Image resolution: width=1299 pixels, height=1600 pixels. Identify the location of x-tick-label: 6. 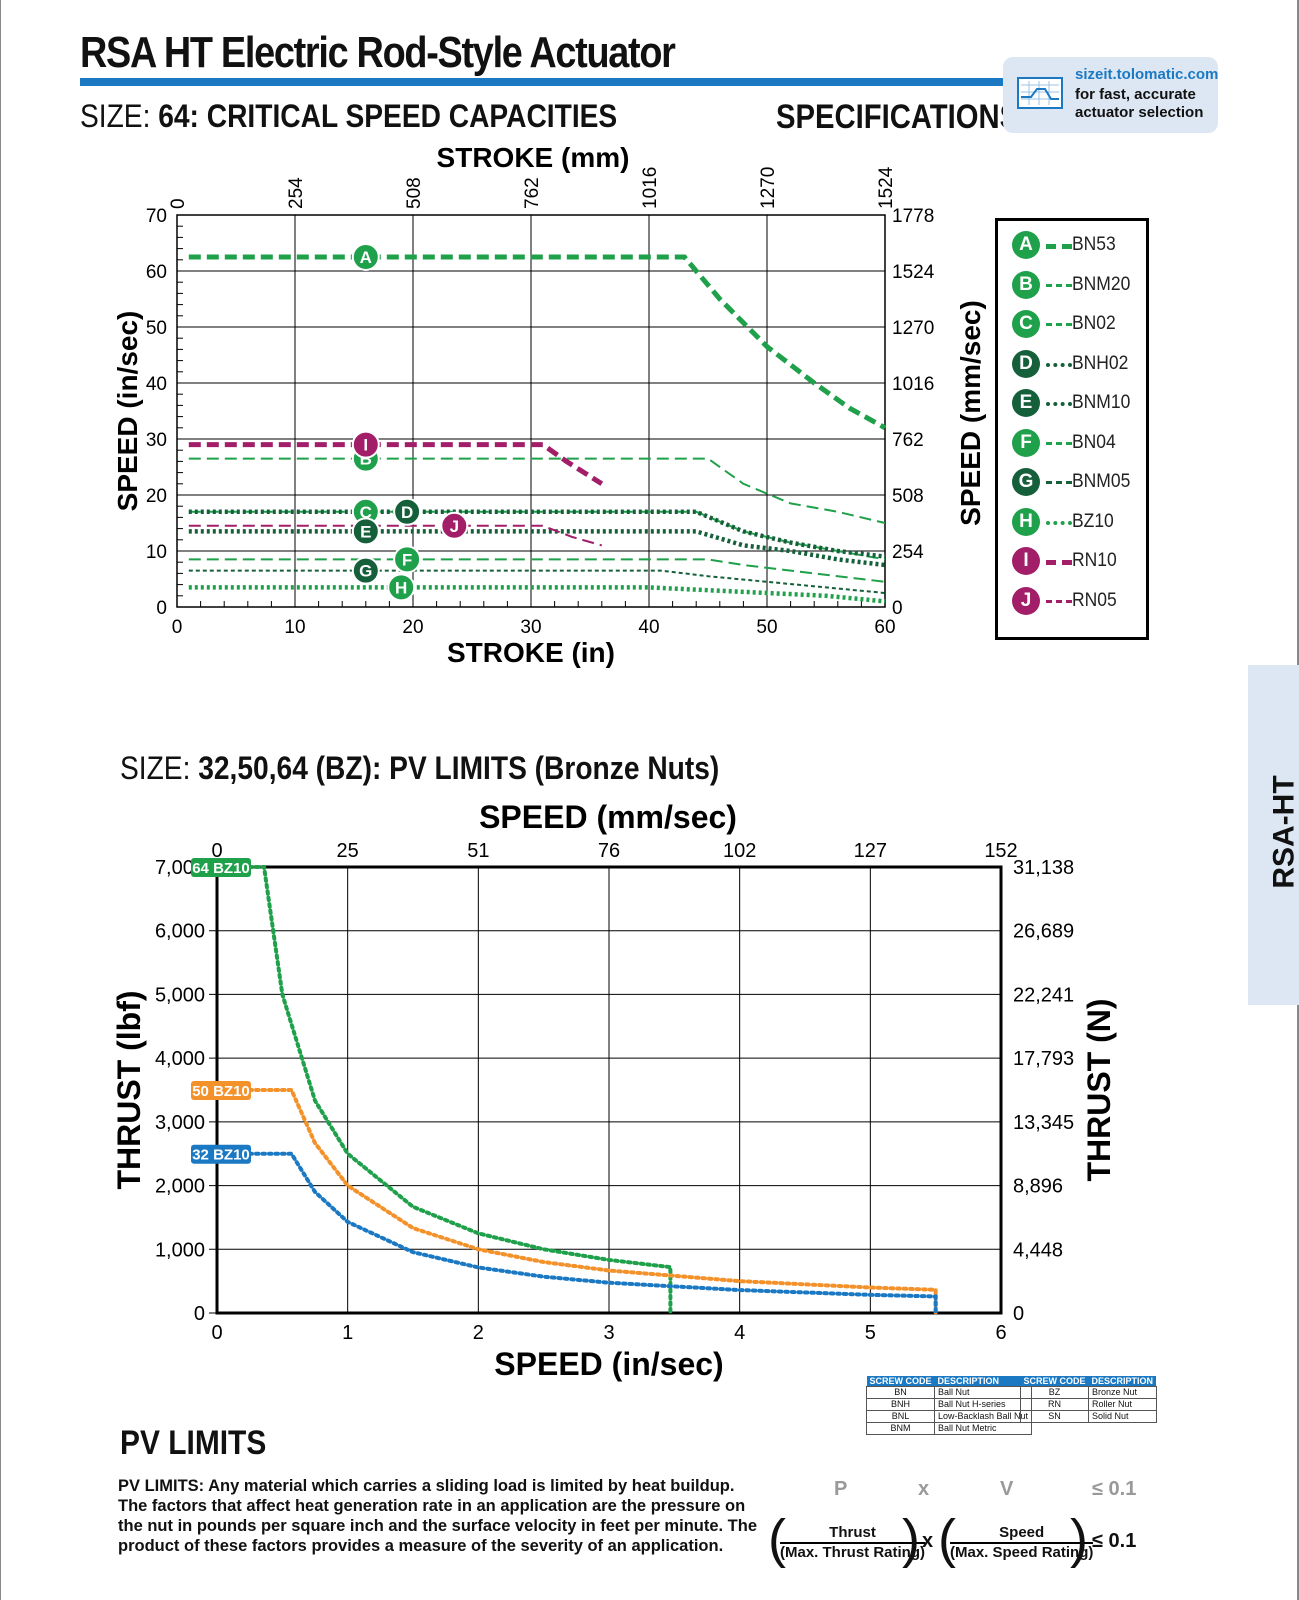
(1000, 1333).